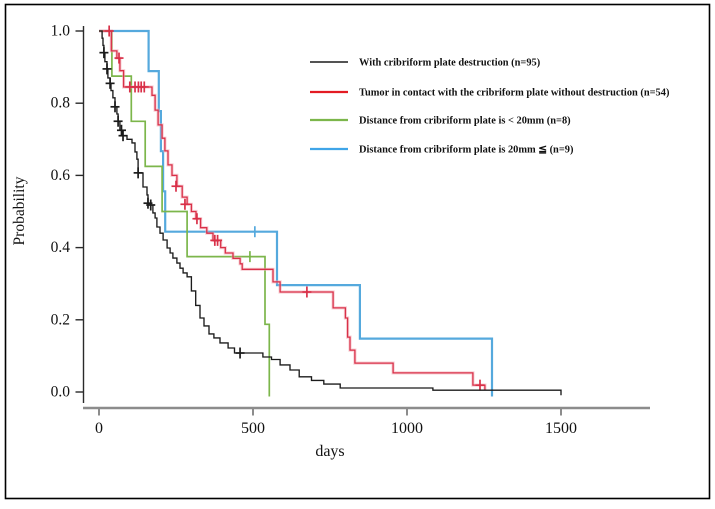 This screenshot has width=715, height=509. Describe the element at coordinates (61, 247) in the screenshot. I see `y-tick-label: 0.4` at that location.